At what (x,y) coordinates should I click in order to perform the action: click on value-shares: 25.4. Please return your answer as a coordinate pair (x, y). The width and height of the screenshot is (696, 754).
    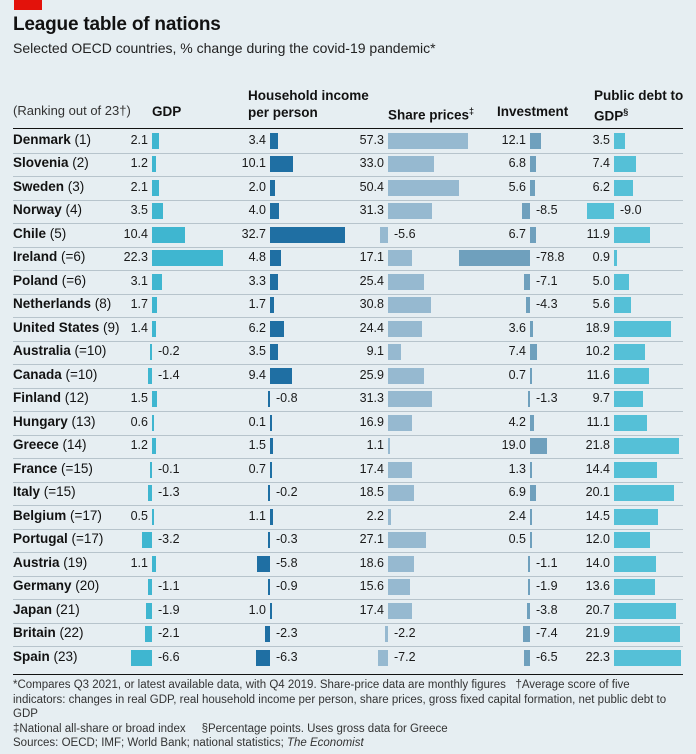
    Looking at the image, I should click on (371, 280).